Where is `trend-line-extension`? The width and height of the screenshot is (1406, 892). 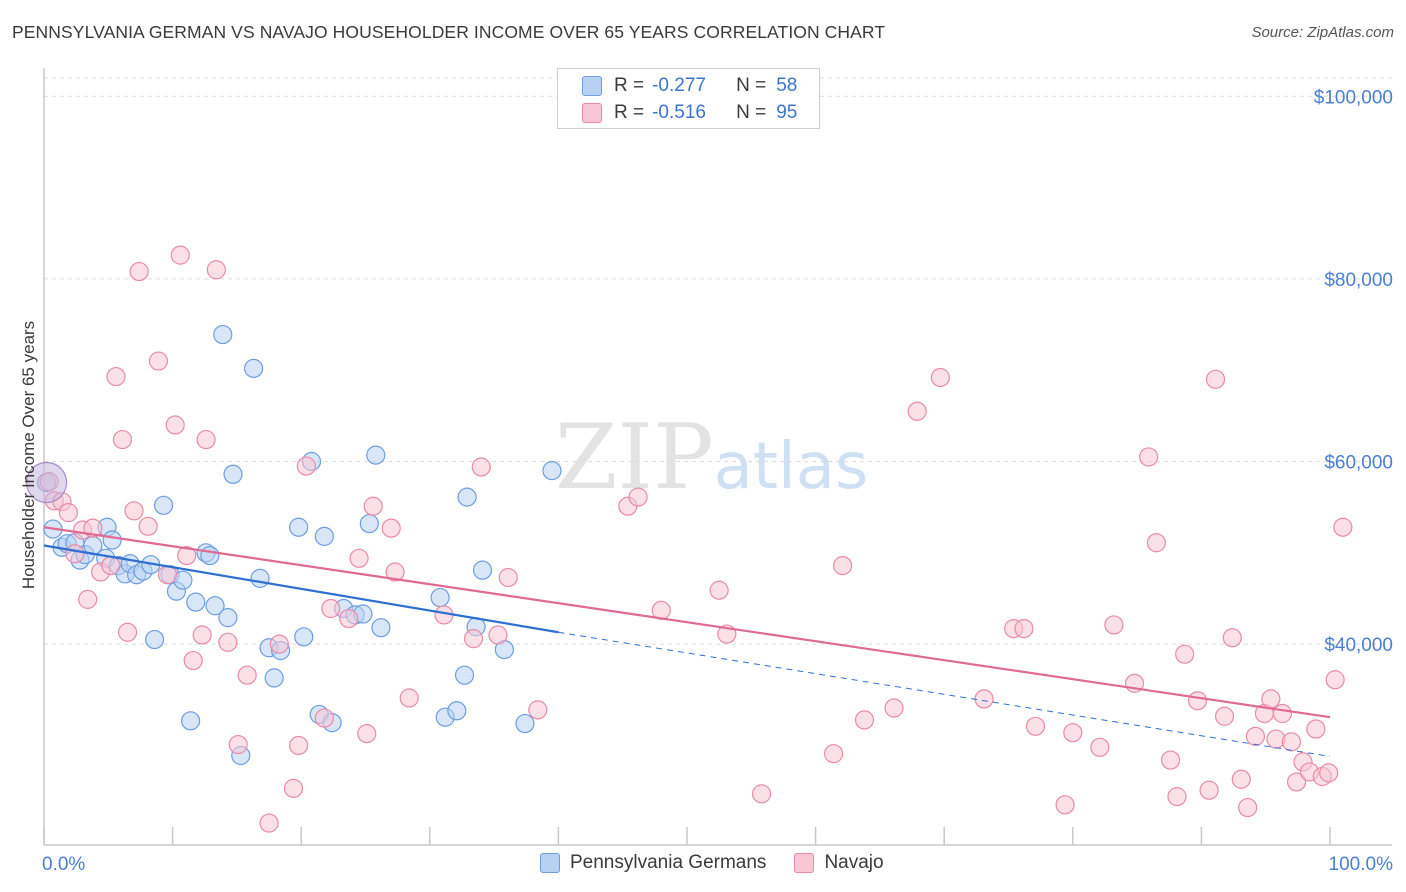
trend-line-extension is located at coordinates (944, 694).